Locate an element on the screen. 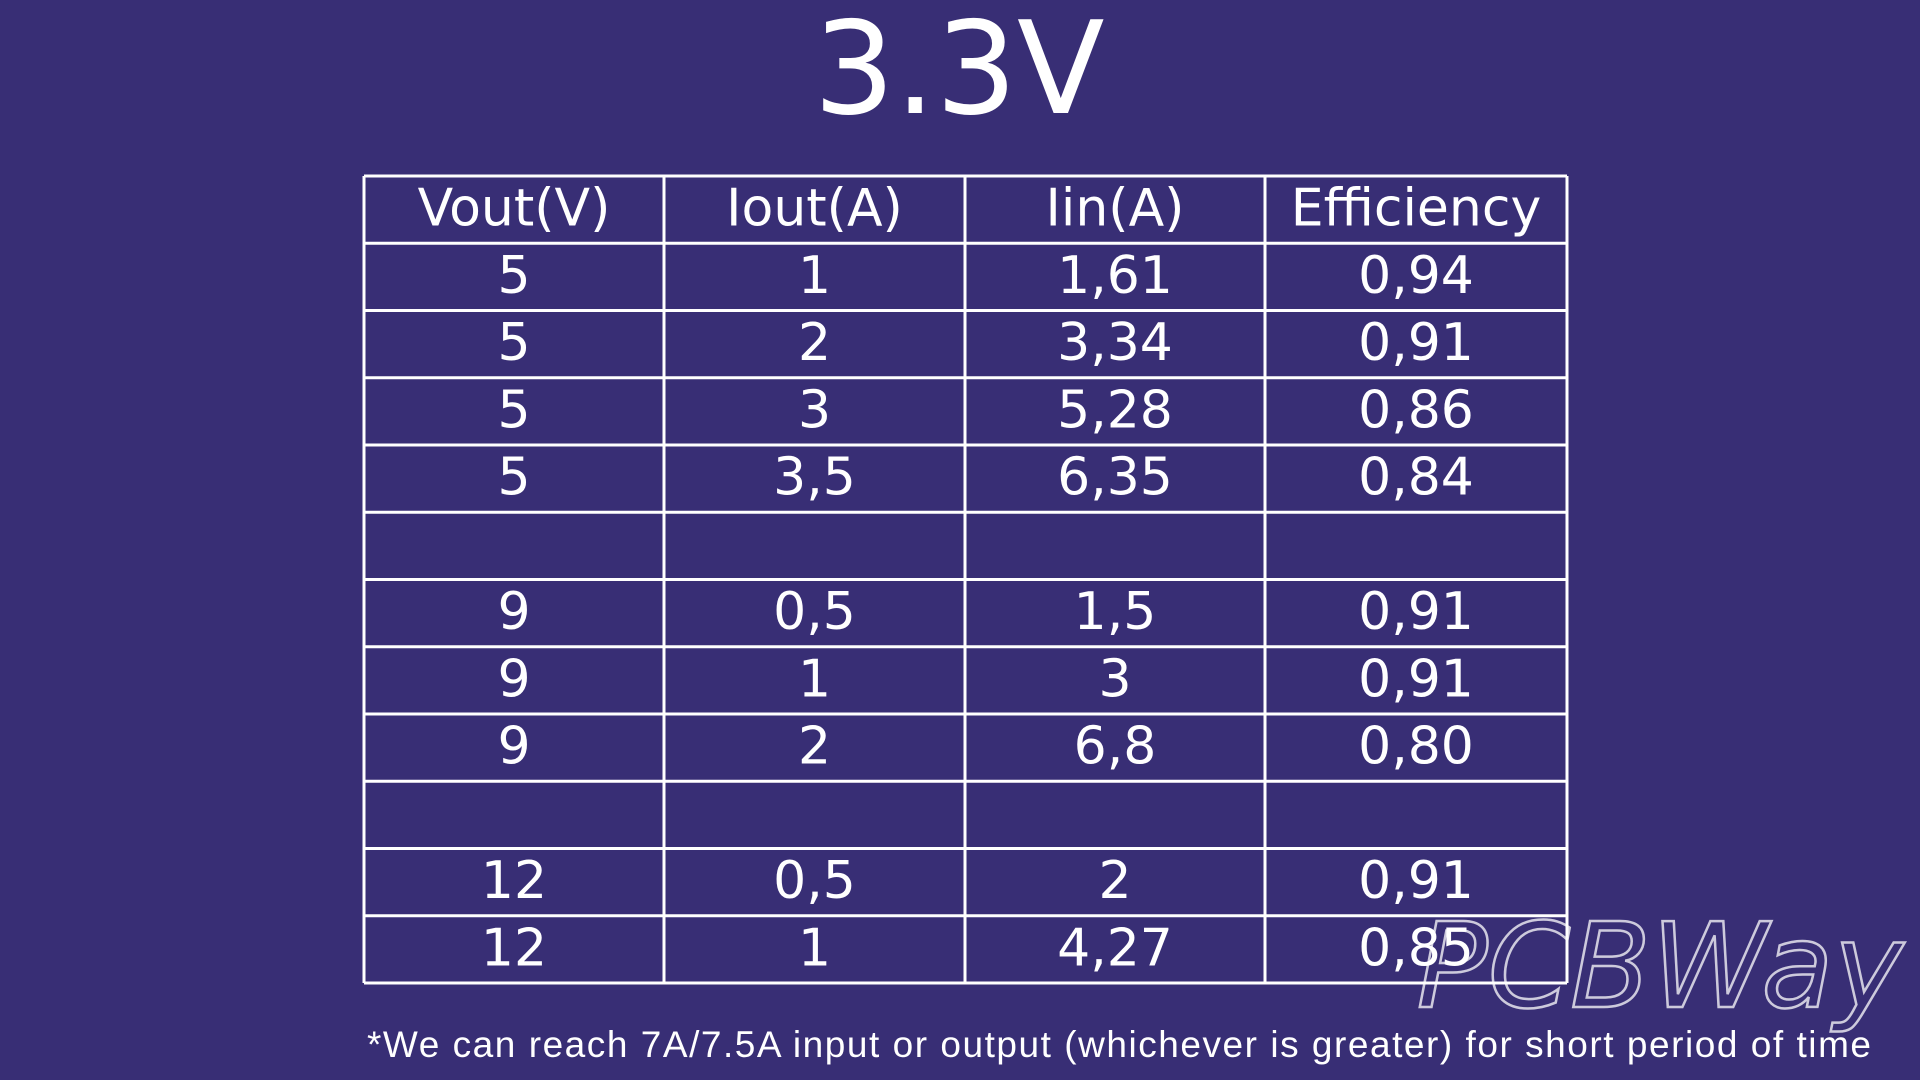  table-cell: 0,94 is located at coordinates (1416, 276).